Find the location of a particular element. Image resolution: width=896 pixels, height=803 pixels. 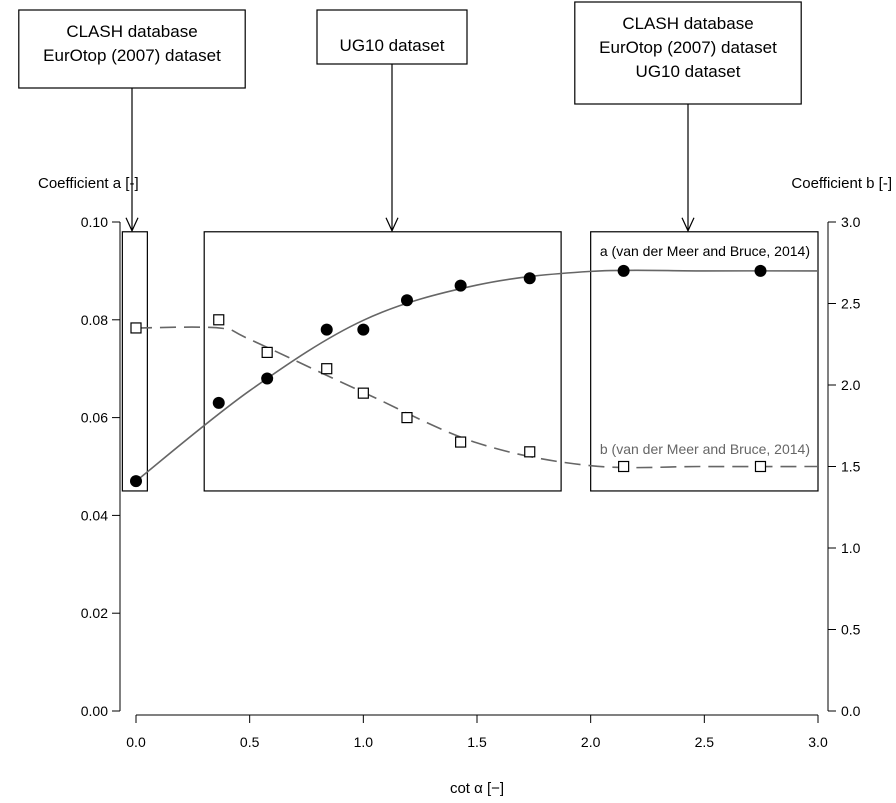

y-left-tick-label: 0.08 is located at coordinates (94, 320).